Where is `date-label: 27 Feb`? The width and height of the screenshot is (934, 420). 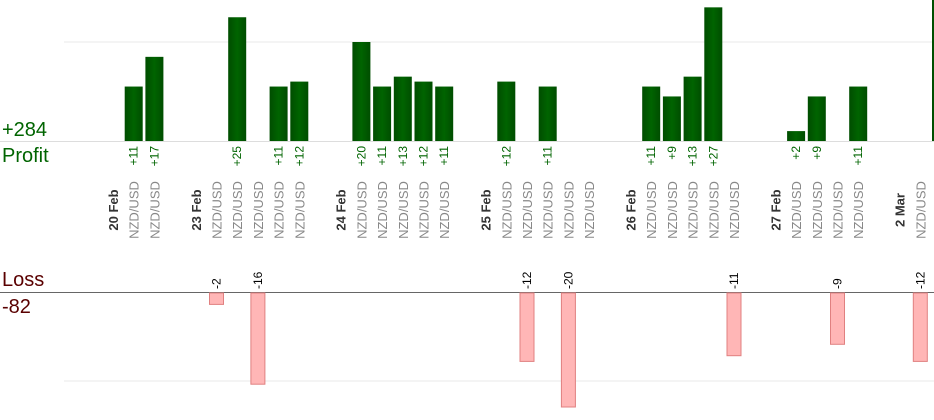 date-label: 27 Feb is located at coordinates (775, 209).